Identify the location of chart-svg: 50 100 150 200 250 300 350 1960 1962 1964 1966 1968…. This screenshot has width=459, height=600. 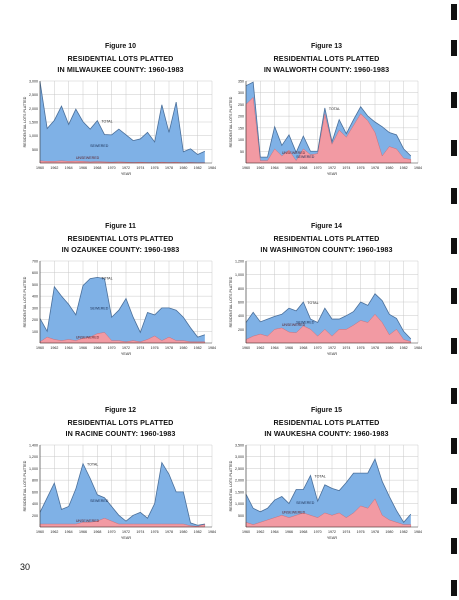
(325, 128).